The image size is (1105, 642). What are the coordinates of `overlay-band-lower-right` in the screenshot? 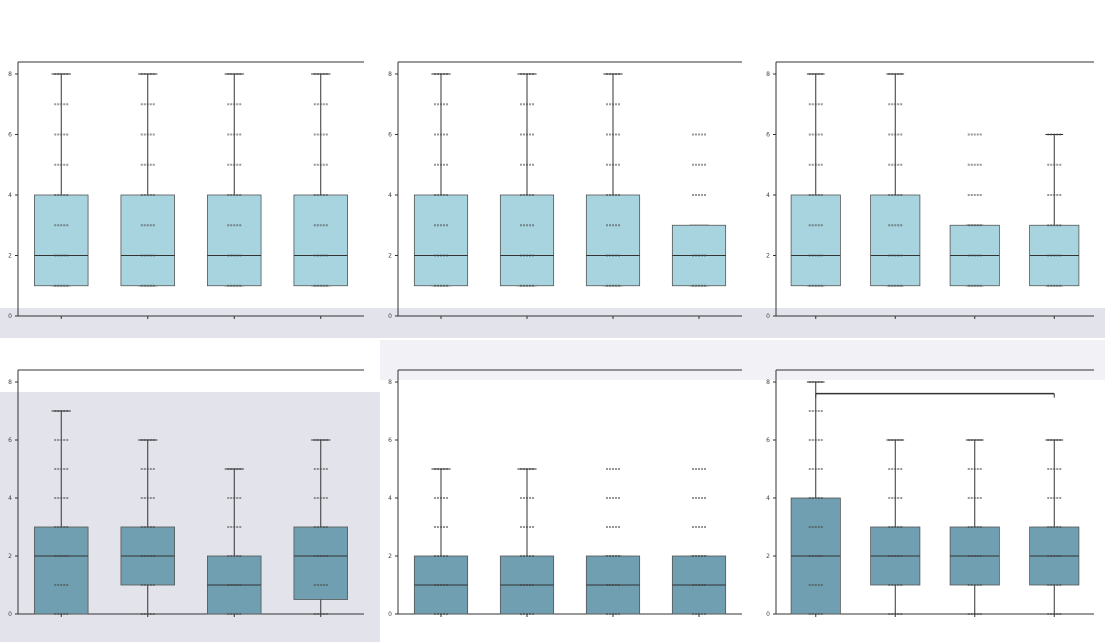 It's located at (742, 360).